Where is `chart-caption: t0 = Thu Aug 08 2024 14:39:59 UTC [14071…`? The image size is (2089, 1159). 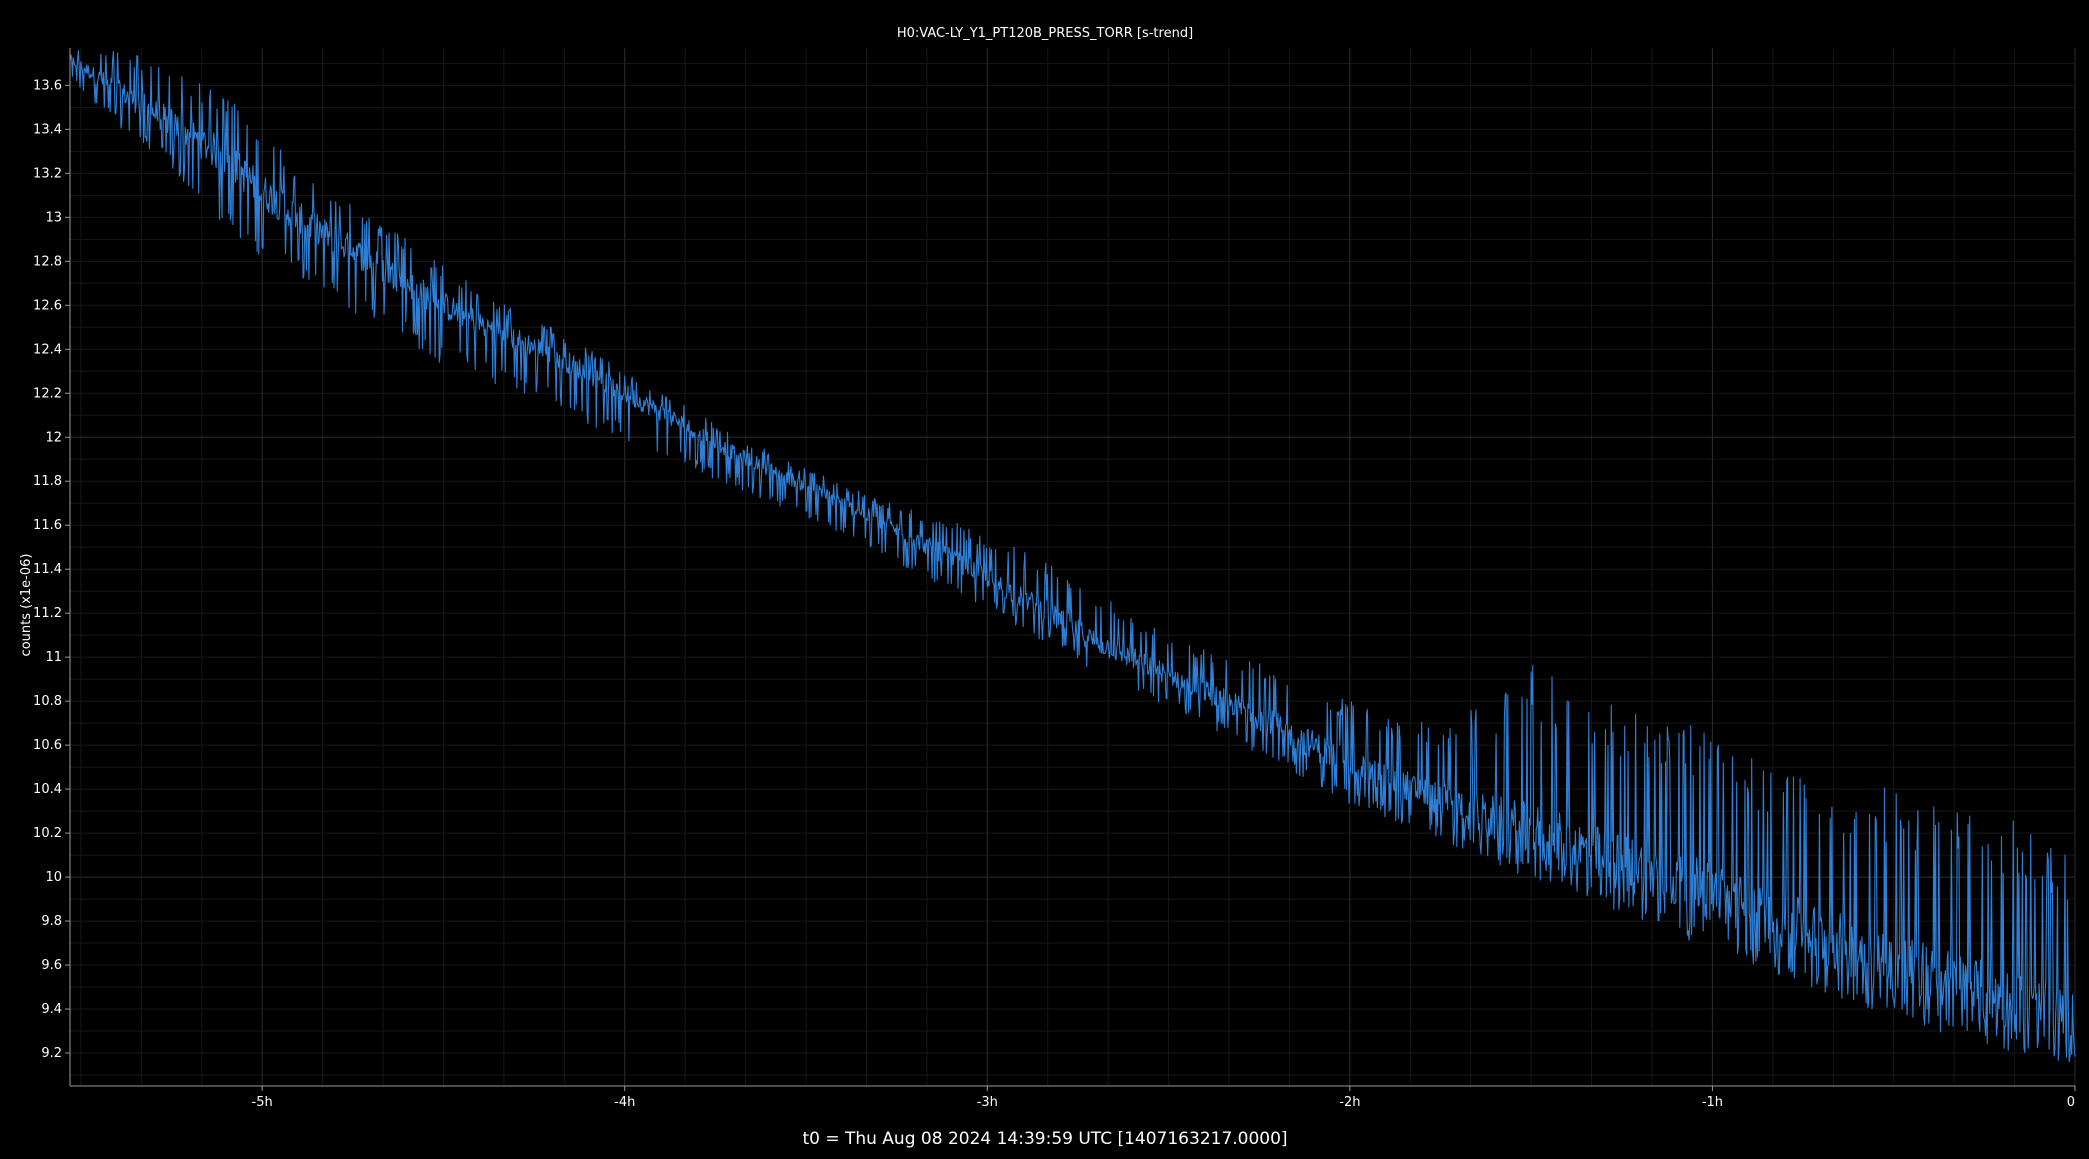 chart-caption: t0 = Thu Aug 08 2024 14:39:59 UTC [14071… is located at coordinates (1044, 1139).